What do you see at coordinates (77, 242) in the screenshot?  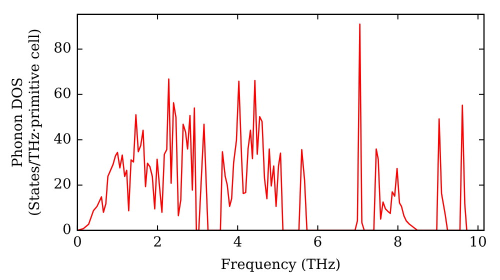 I see `x-tick-label: 0` at bounding box center [77, 242].